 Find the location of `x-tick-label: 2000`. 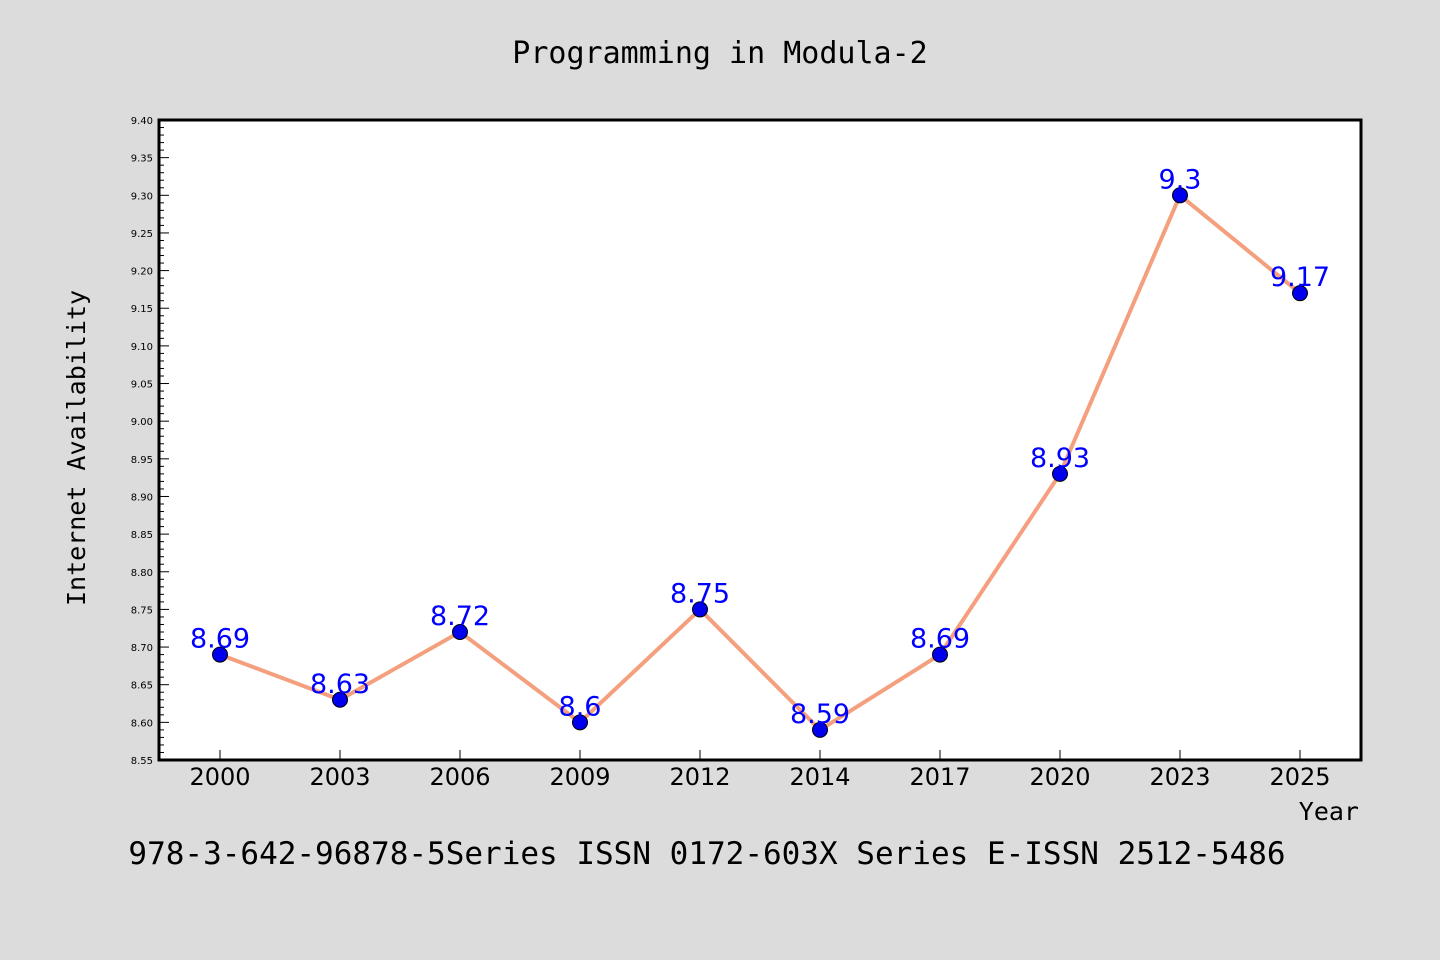

x-tick-label: 2000 is located at coordinates (219, 777).